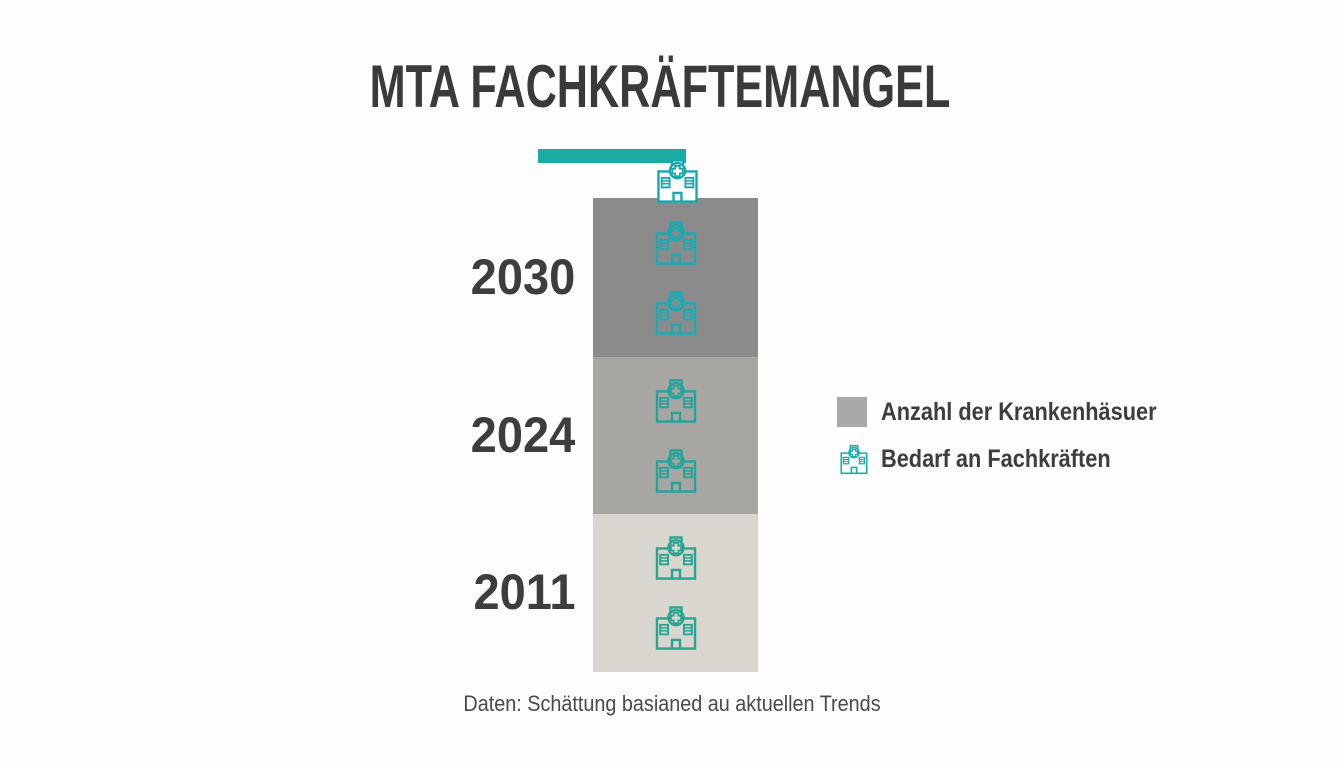 The image size is (1344, 768). Describe the element at coordinates (524, 592) in the screenshot. I see `year-label-2011: 2011` at that location.